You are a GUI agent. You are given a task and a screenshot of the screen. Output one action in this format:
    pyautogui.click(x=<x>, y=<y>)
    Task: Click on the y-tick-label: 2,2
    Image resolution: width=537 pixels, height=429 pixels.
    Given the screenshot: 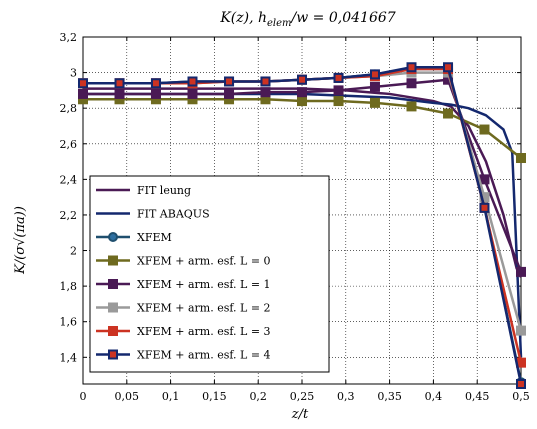 What is the action you would take?
    pyautogui.click(x=69, y=215)
    